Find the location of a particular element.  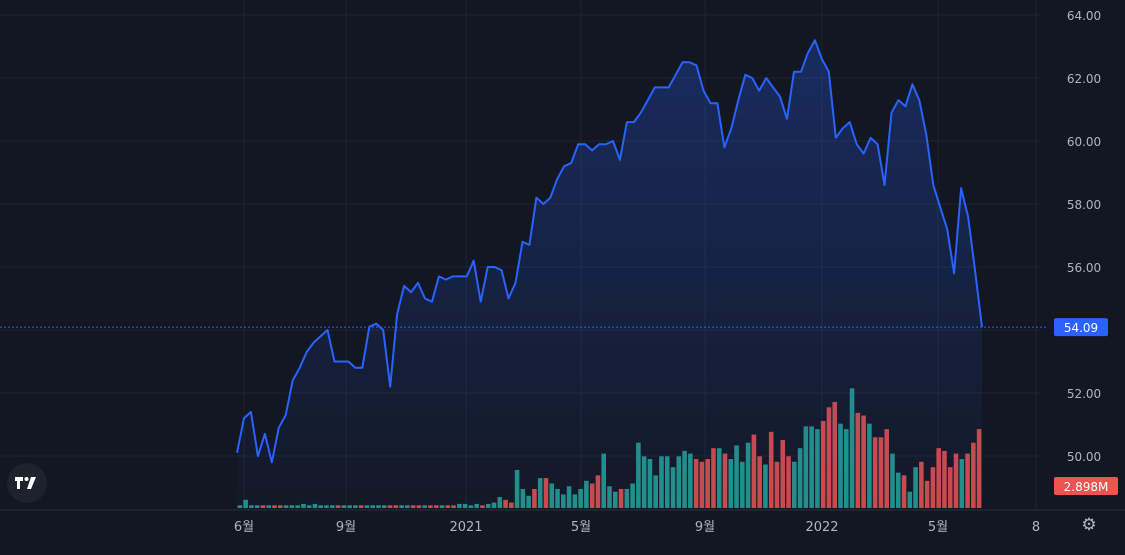

tradingview-logo-mark is located at coordinates (25, 483).